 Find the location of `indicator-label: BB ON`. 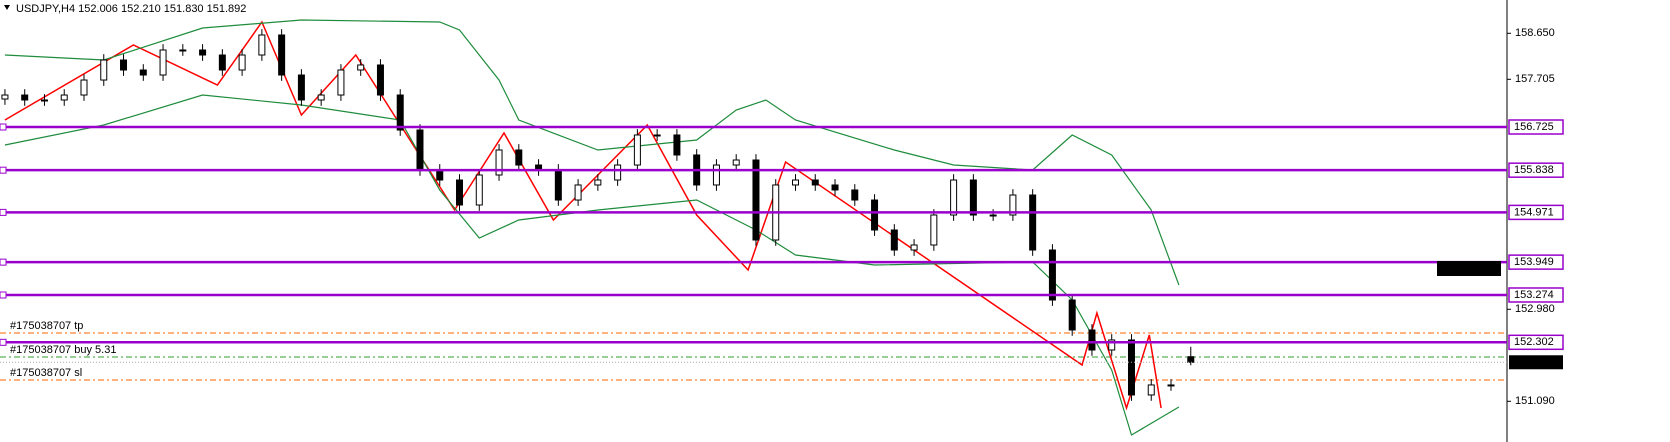

indicator-label: BB ON is located at coordinates (1469, 269).